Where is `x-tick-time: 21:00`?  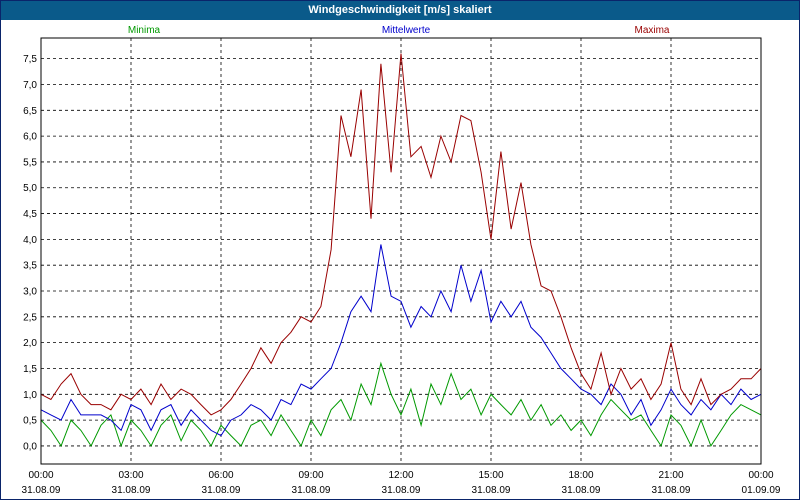 x-tick-time: 21:00 is located at coordinates (670, 475).